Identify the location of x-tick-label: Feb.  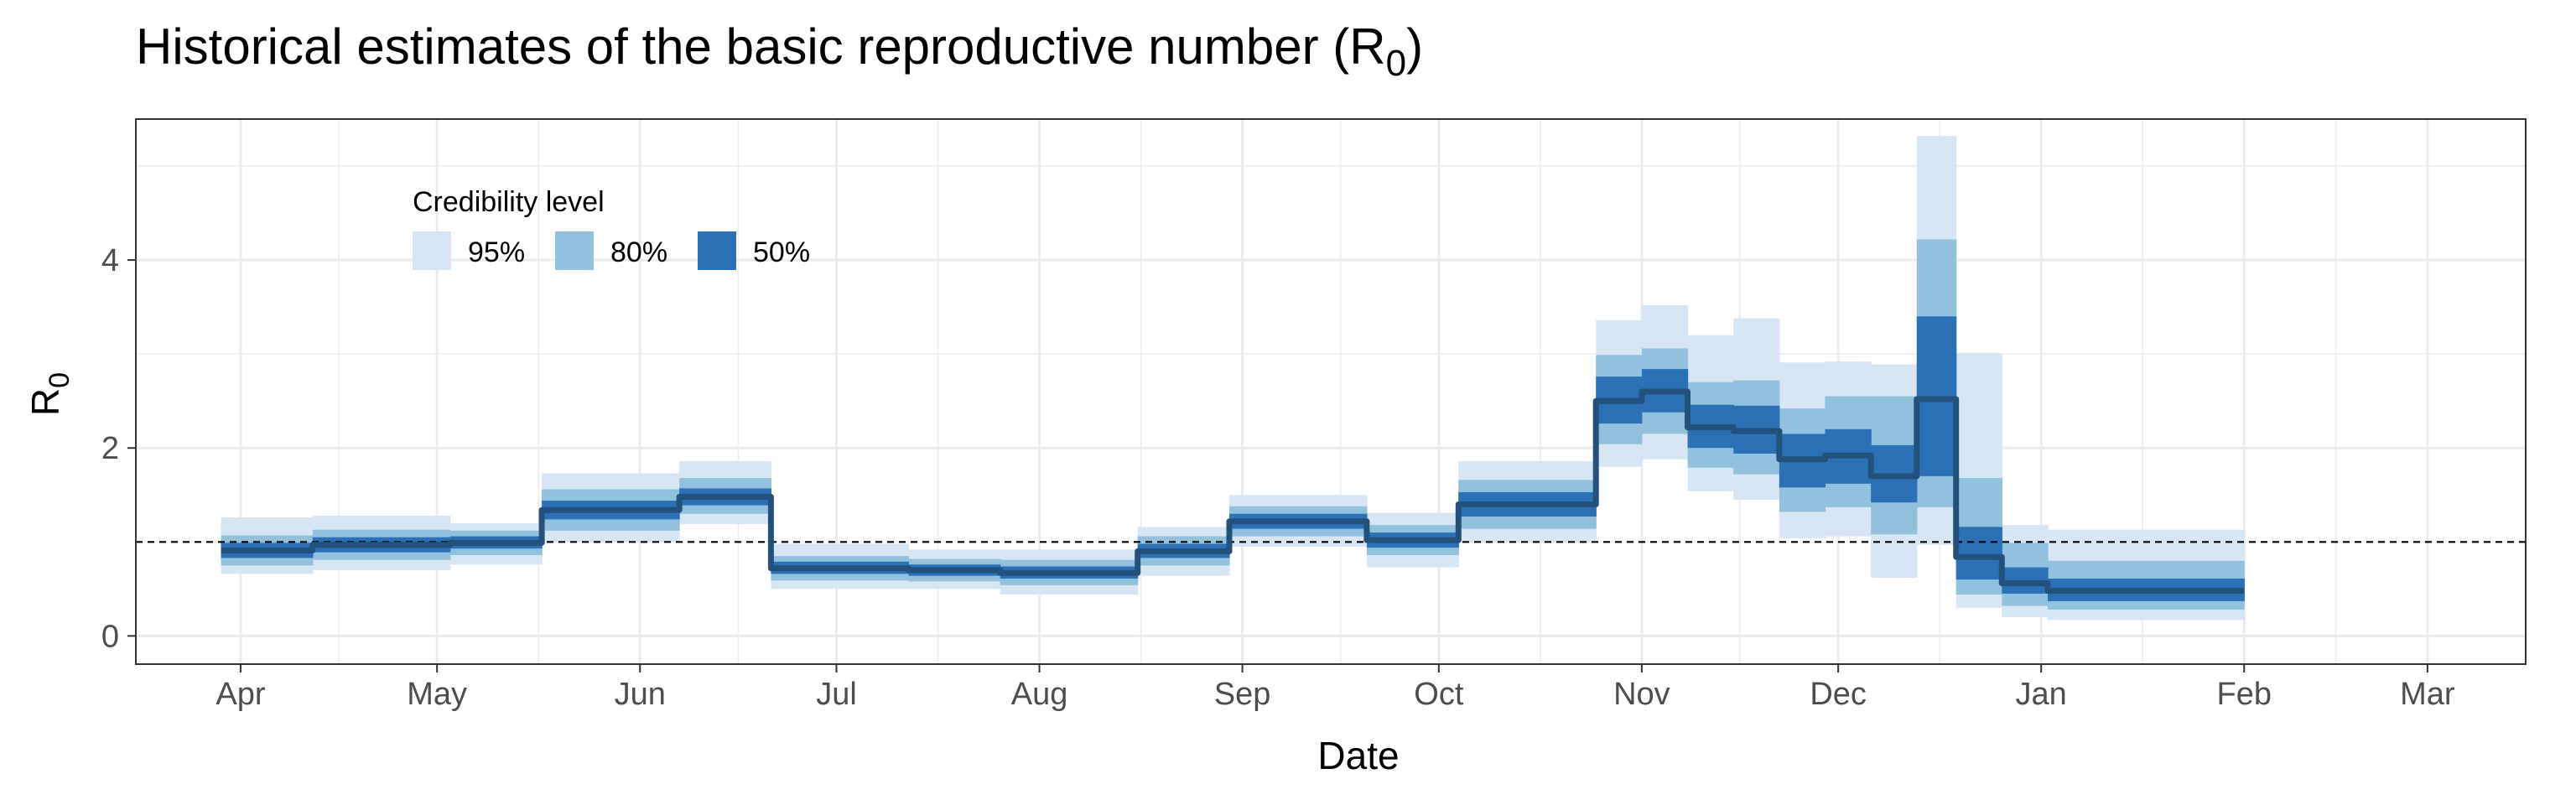
(2244, 694).